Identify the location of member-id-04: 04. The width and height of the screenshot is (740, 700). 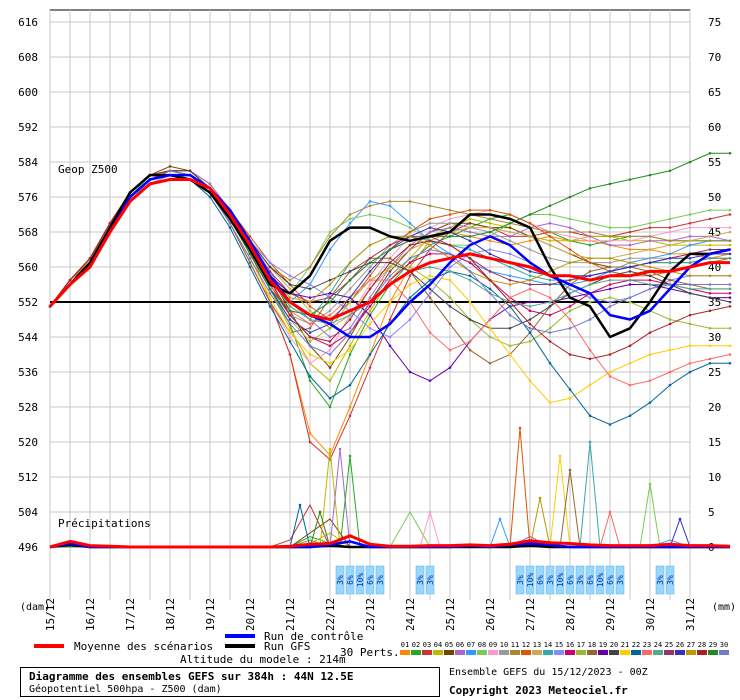
(438, 645).